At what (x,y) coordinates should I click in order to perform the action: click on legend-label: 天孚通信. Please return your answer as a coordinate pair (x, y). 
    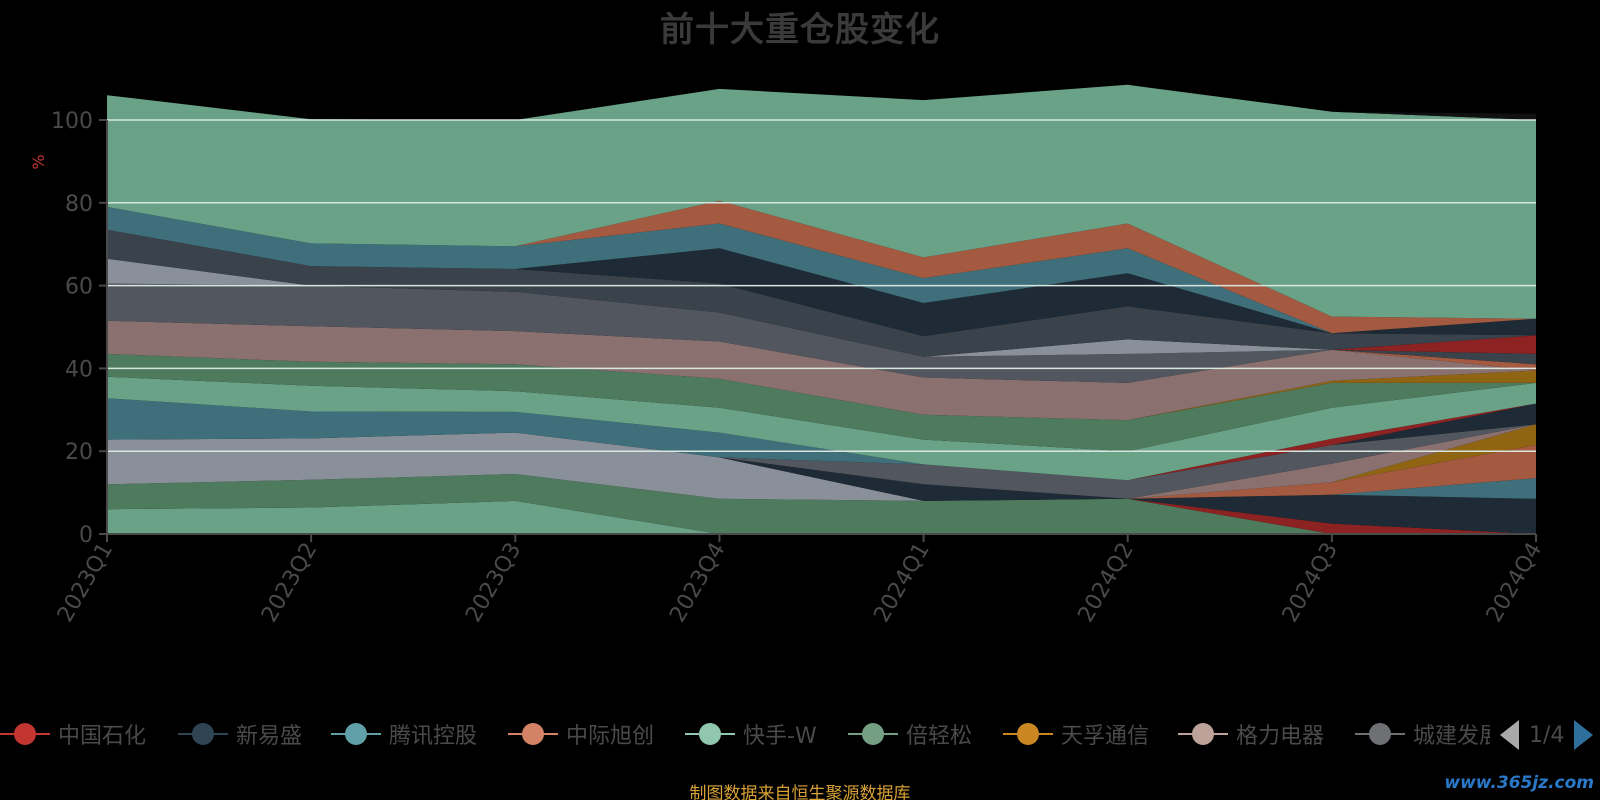
    Looking at the image, I should click on (1105, 736).